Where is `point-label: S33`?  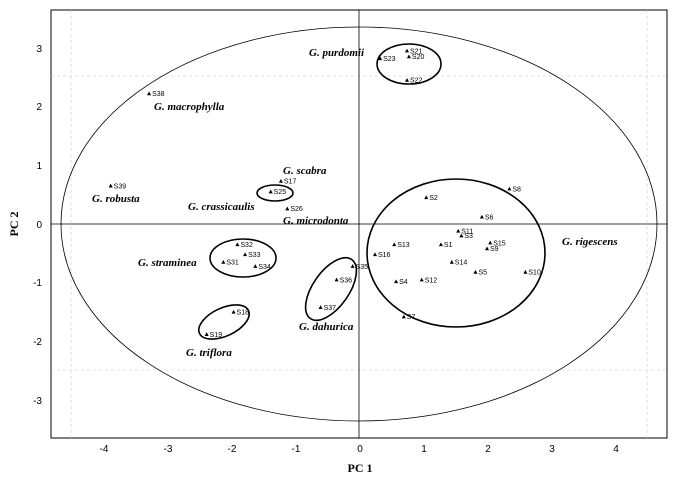
point-label: S33 is located at coordinates (254, 255).